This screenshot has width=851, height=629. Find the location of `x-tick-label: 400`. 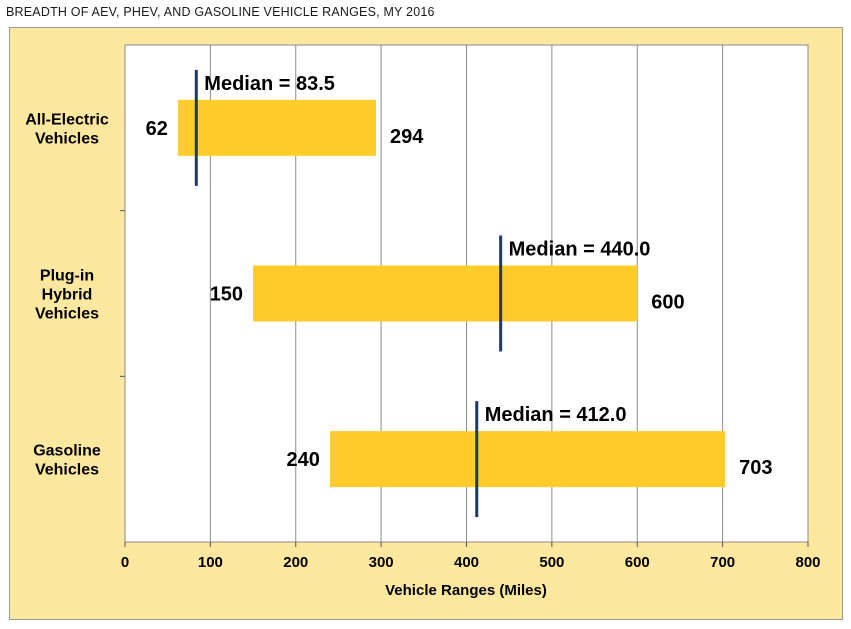

x-tick-label: 400 is located at coordinates (466, 562).